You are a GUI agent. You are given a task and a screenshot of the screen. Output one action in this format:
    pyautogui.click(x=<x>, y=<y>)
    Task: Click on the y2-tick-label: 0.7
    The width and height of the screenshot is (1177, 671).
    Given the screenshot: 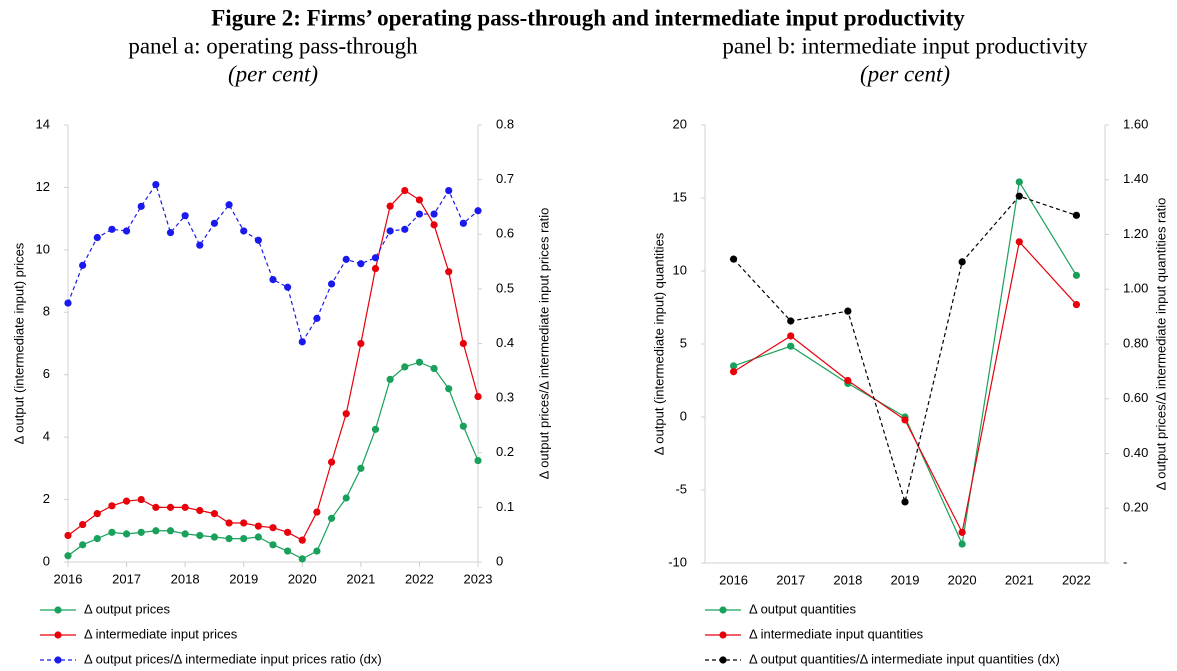 What is the action you would take?
    pyautogui.click(x=505, y=178)
    